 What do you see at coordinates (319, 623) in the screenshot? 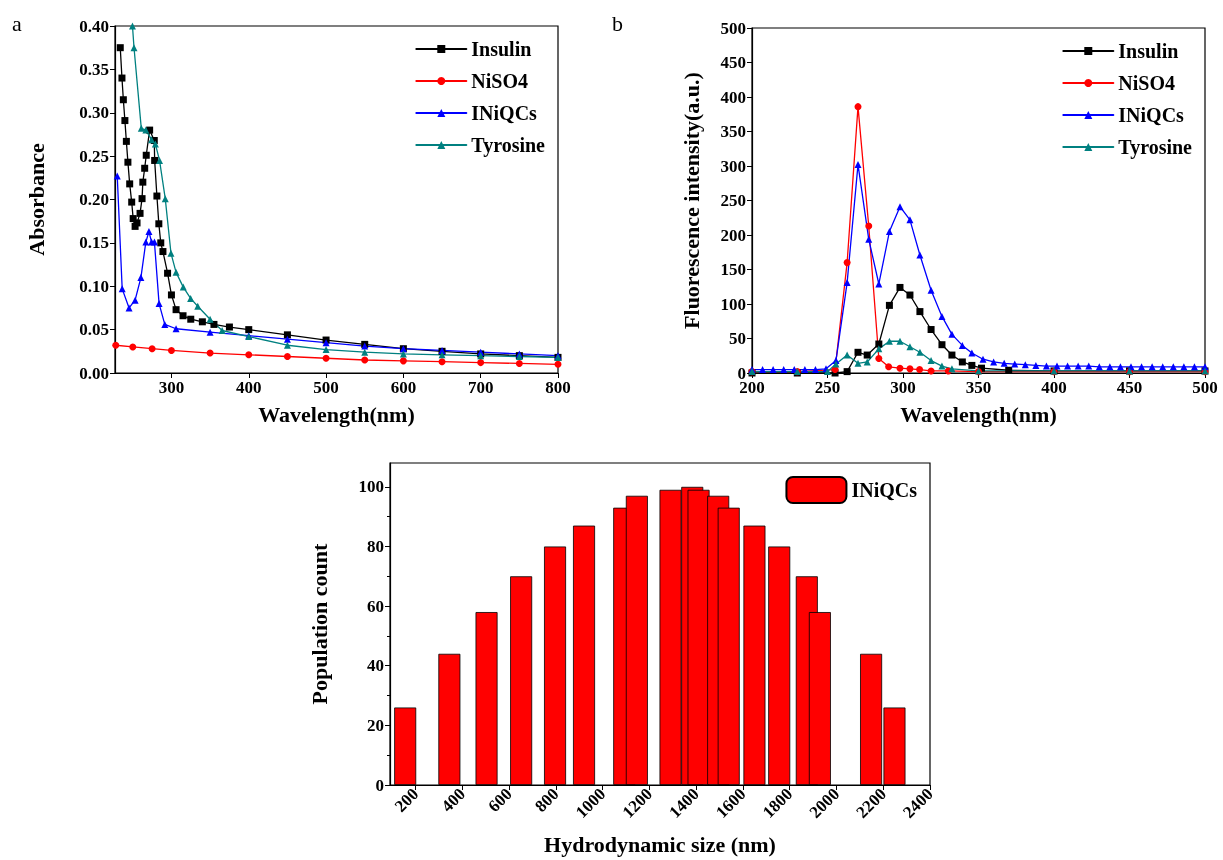
I see `y-axis-title: Population count` at bounding box center [319, 623].